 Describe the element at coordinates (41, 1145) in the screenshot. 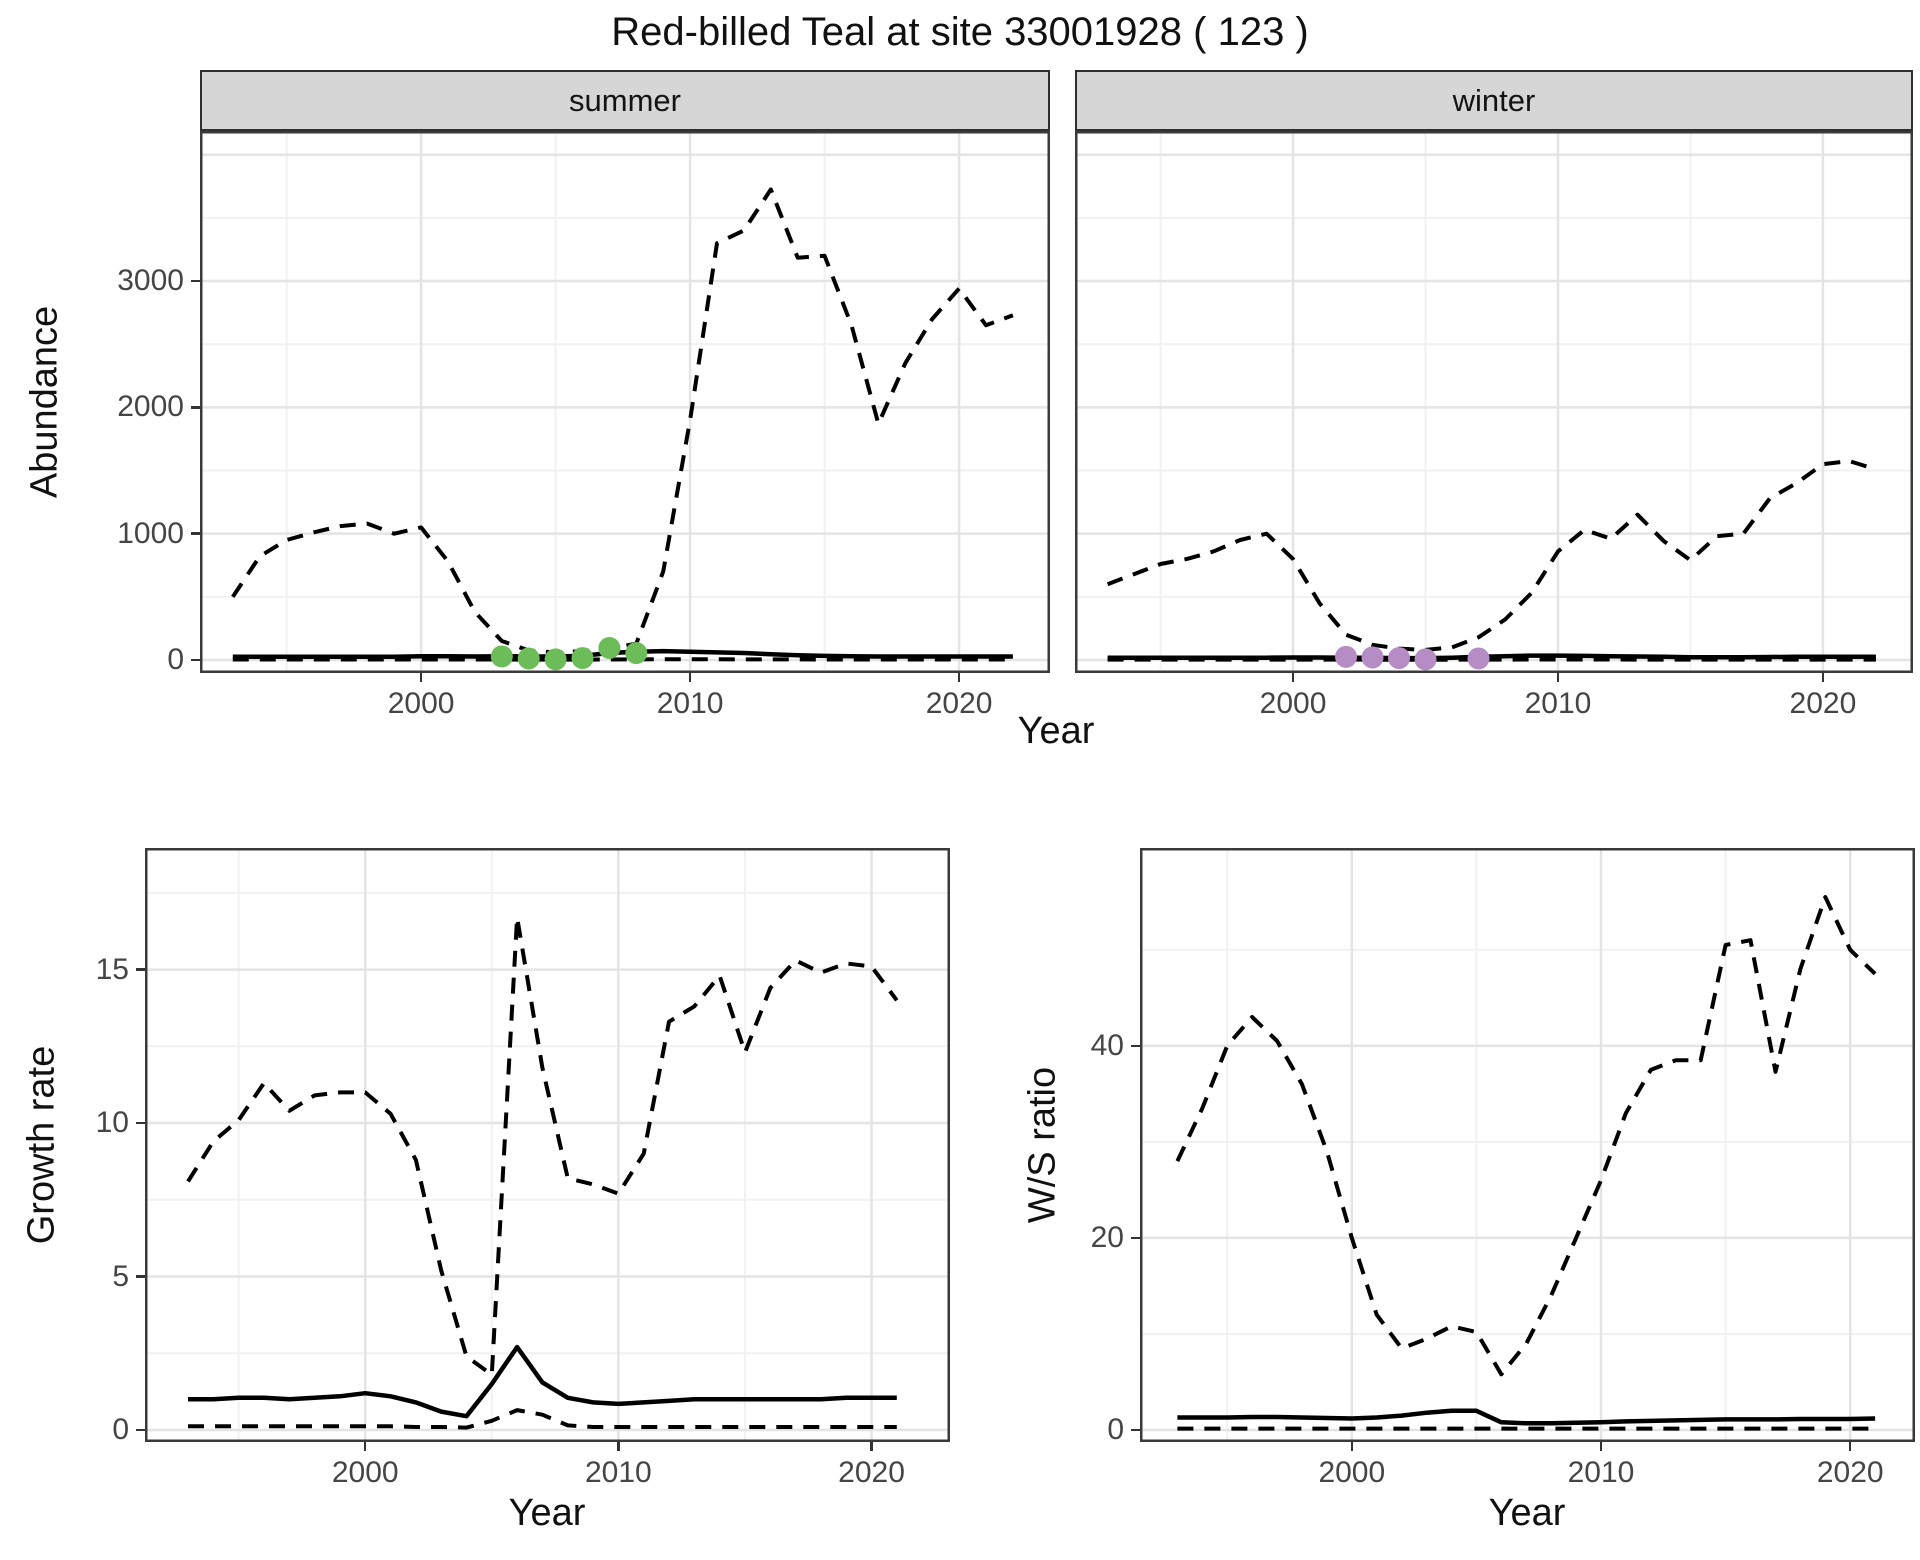

I see `growth-rate-axis-title: Growth rate` at that location.